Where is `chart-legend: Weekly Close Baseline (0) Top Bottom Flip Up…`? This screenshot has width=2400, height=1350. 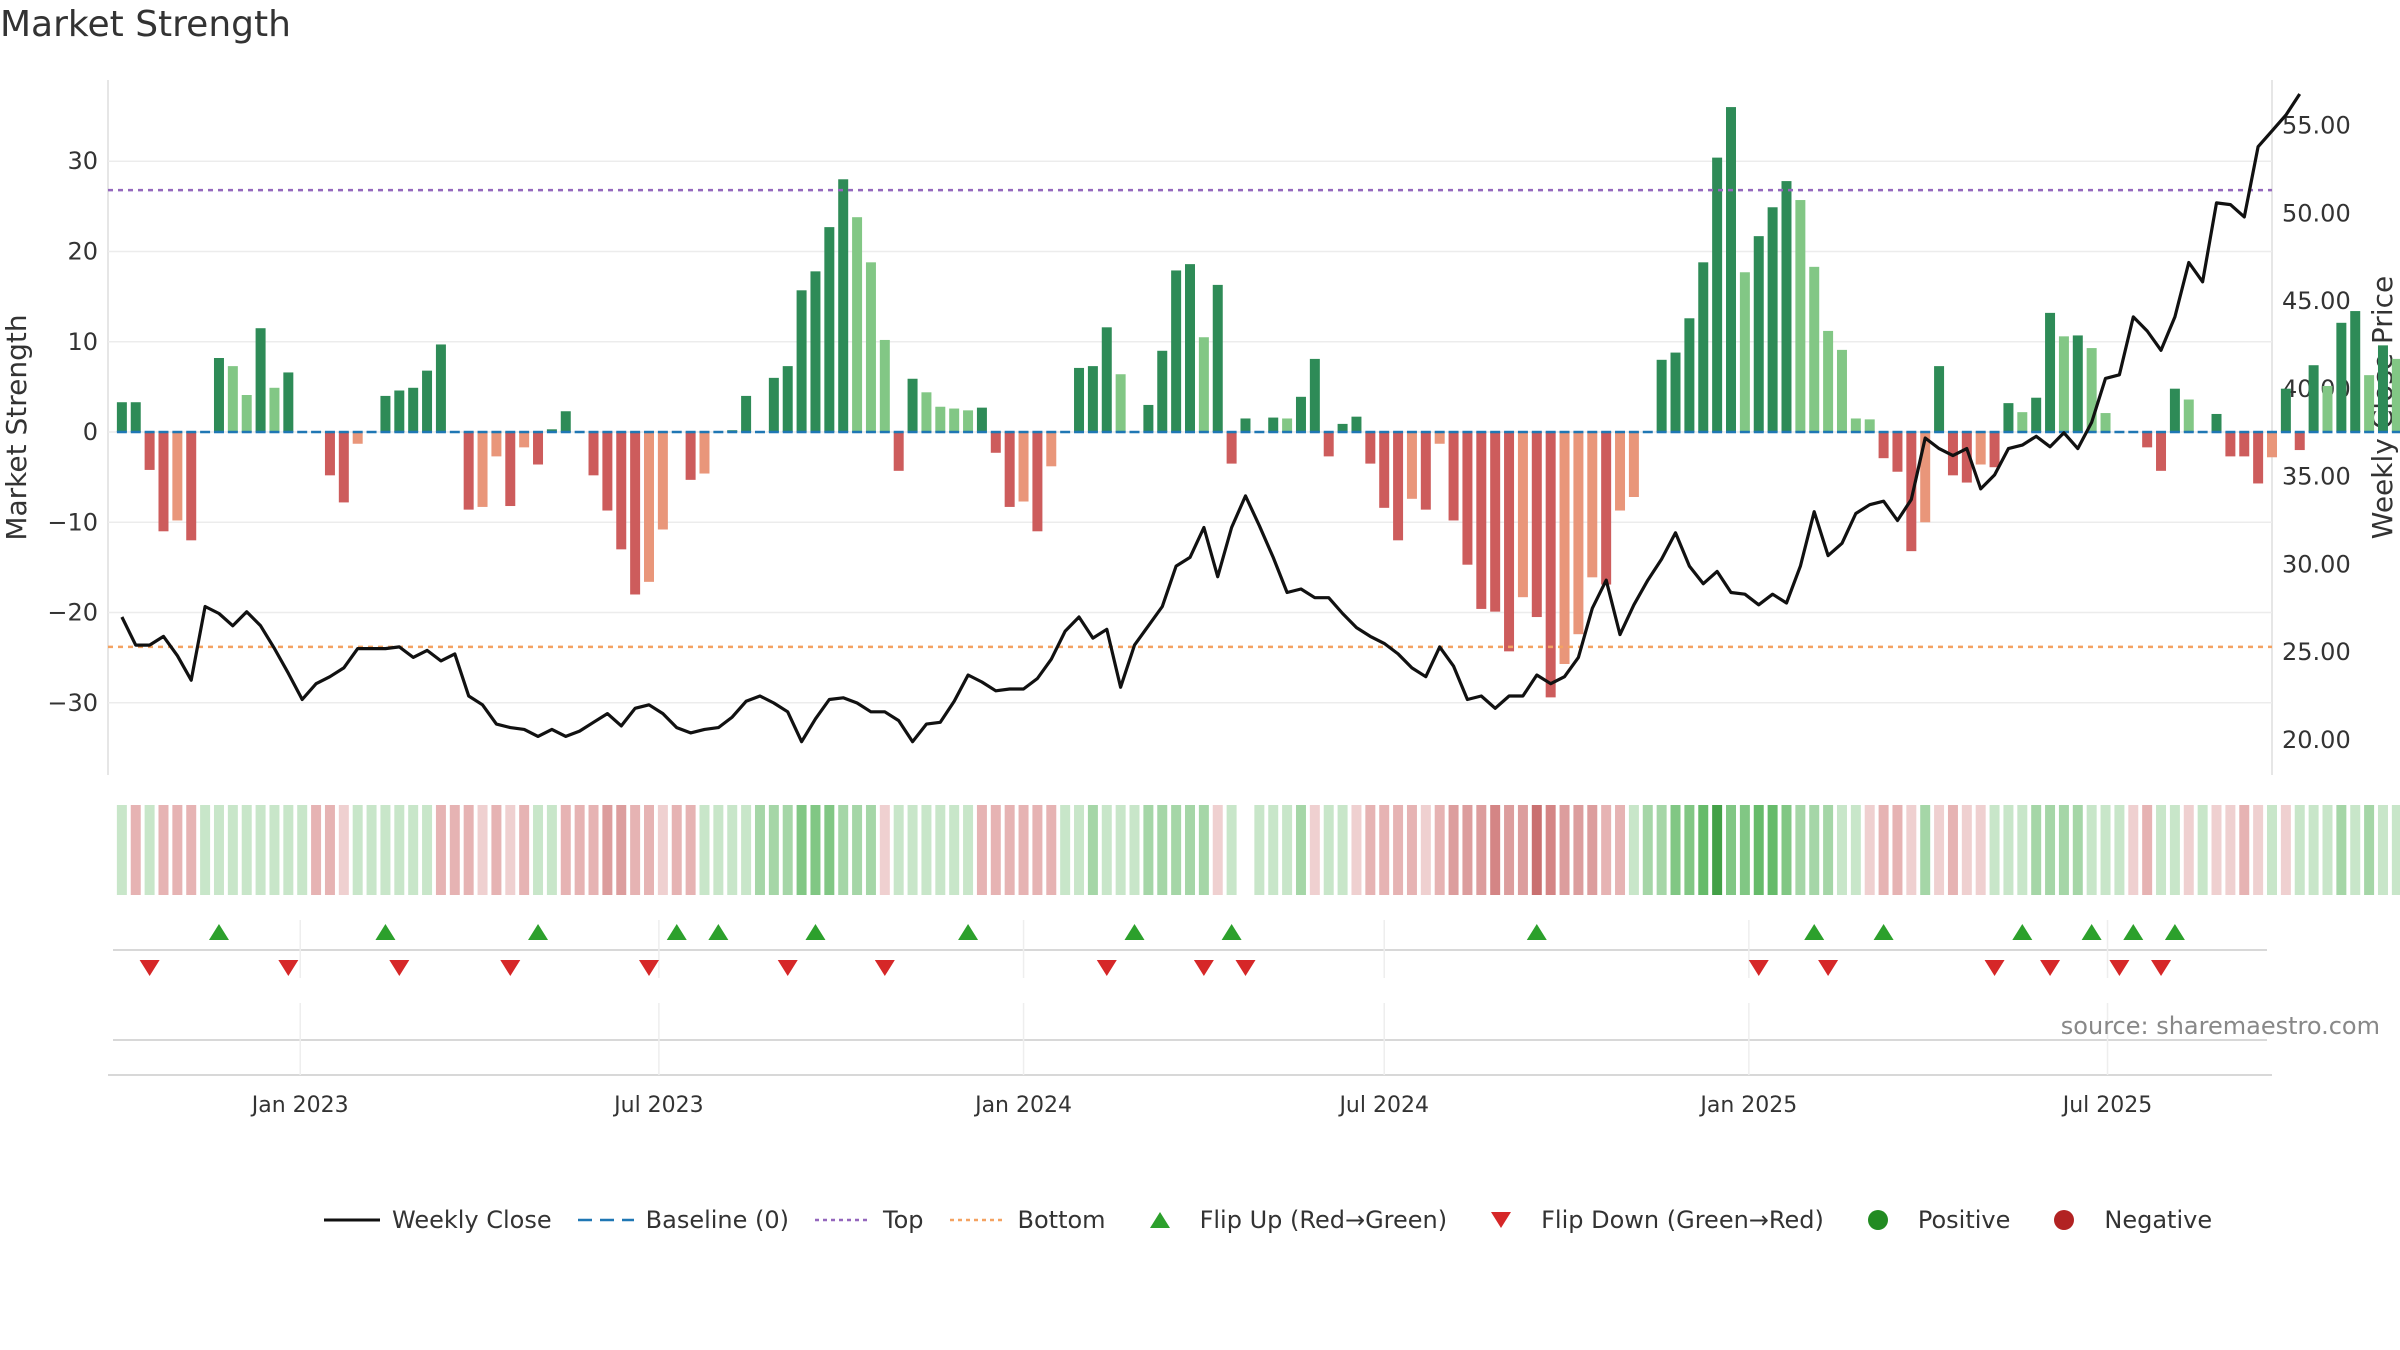 chart-legend: Weekly Close Baseline (0) Top Bottom Flip Up… is located at coordinates (1277, 1220).